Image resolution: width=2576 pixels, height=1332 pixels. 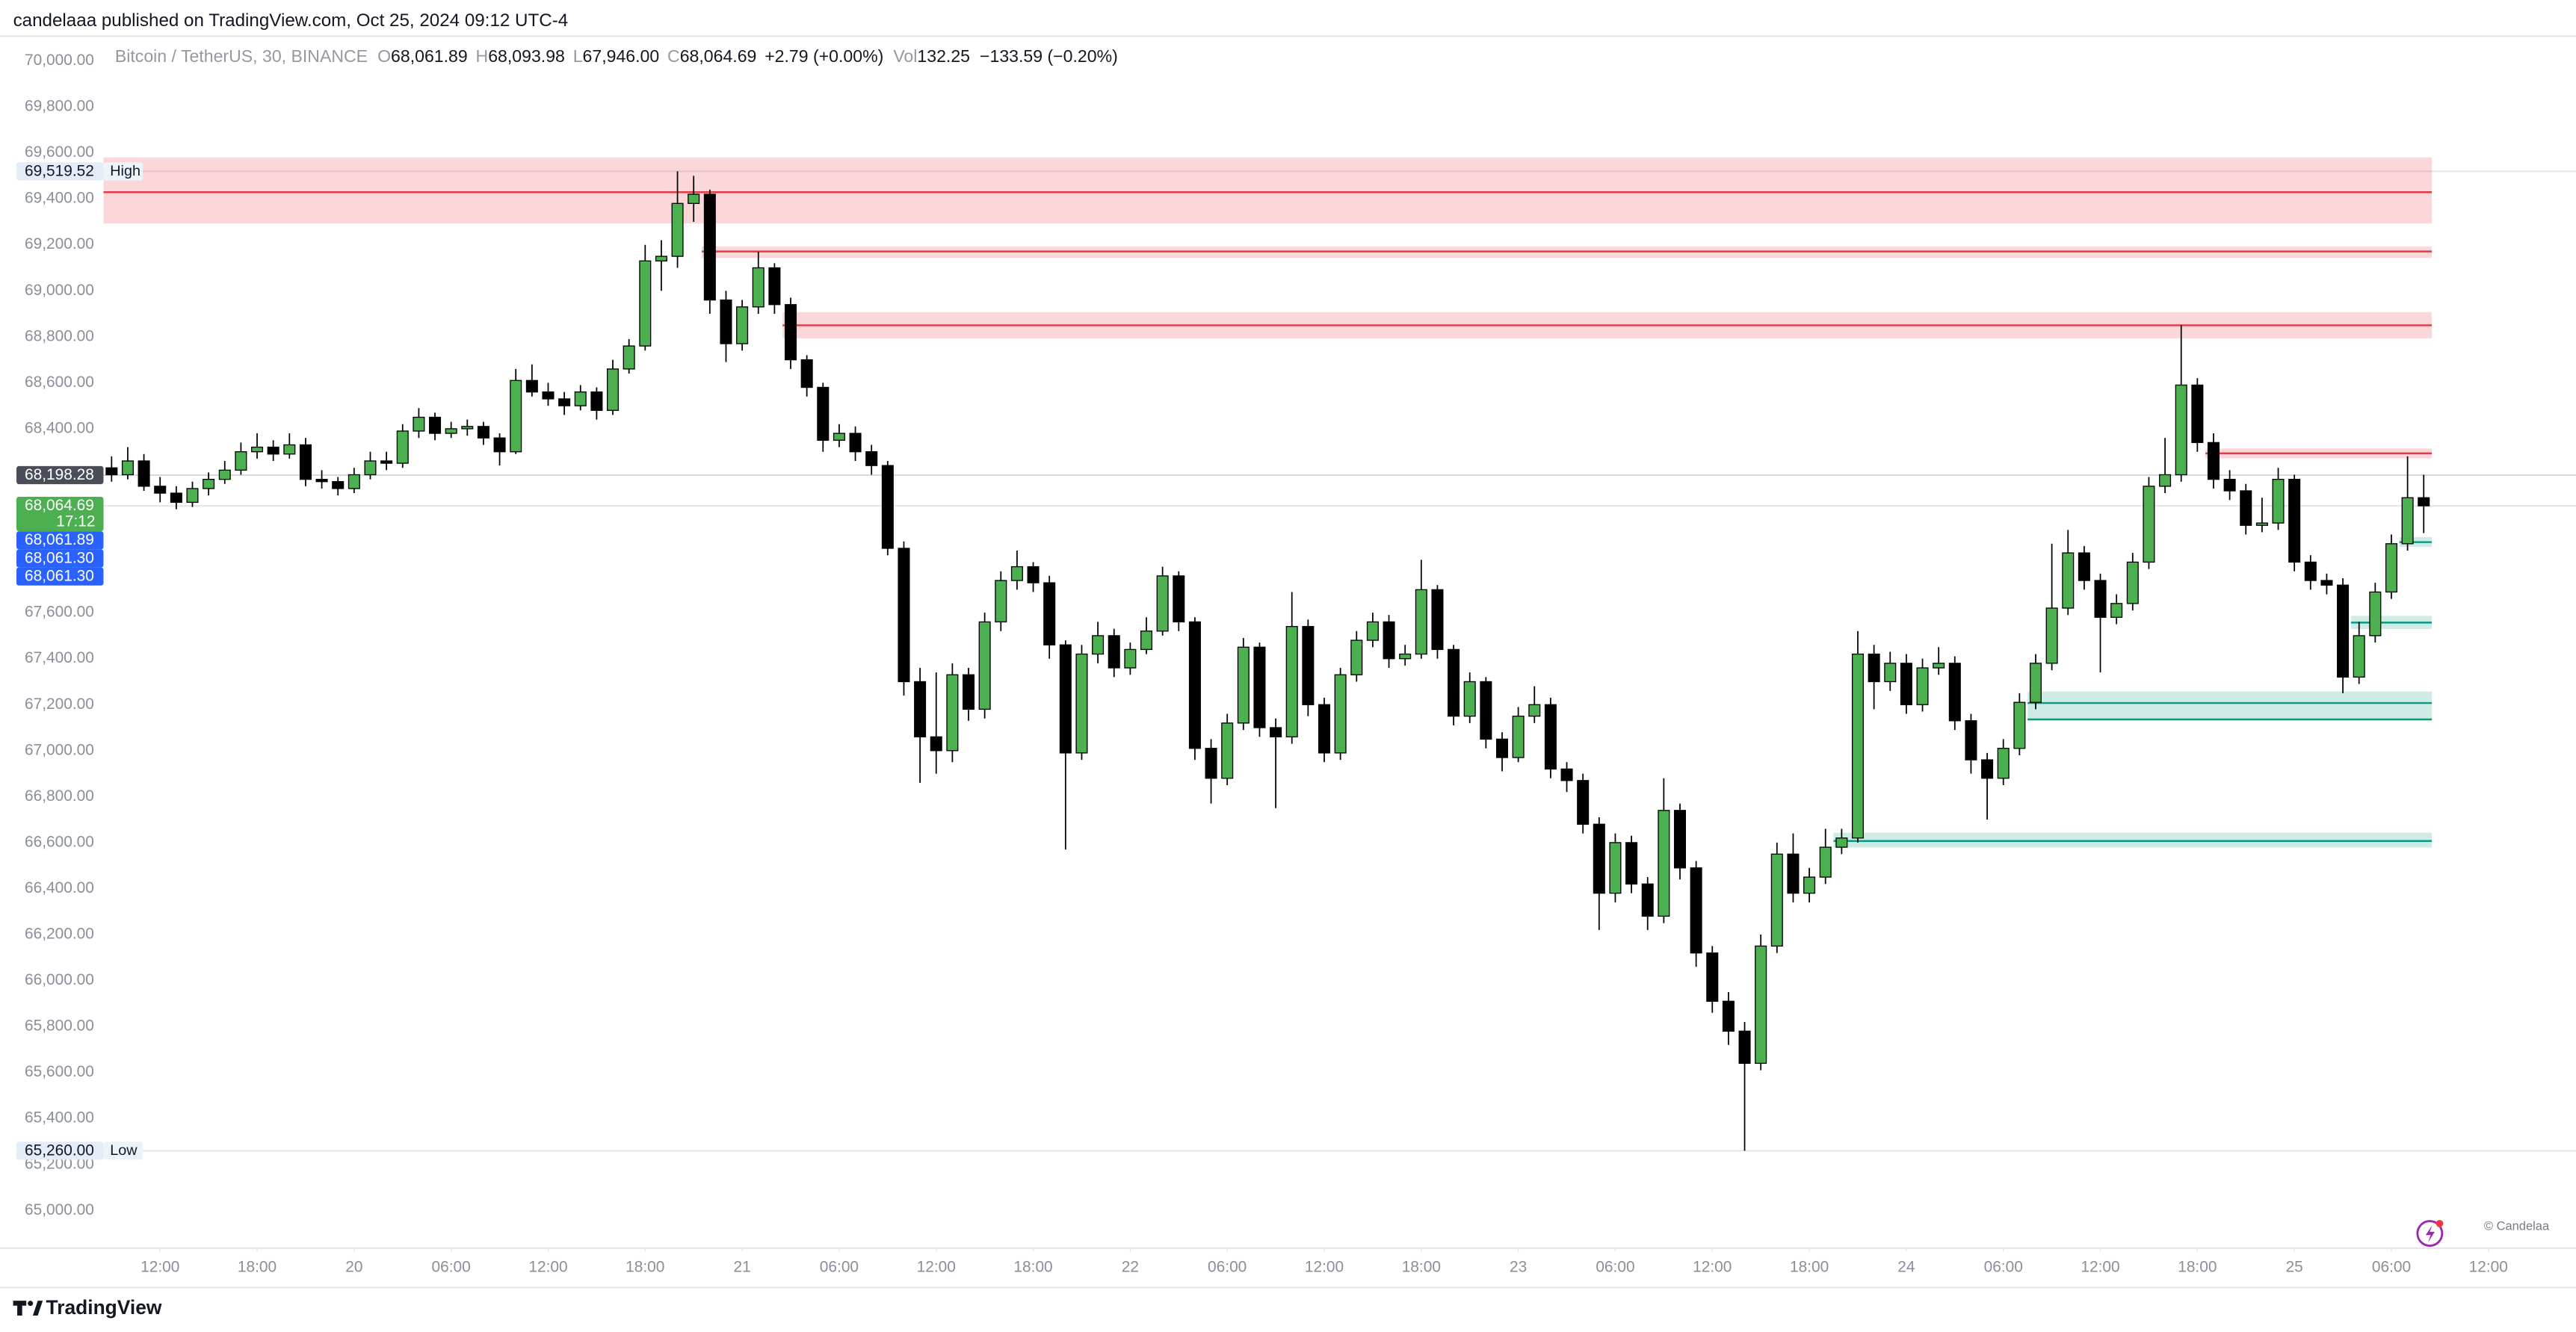 I want to click on legend-key: C, so click(x=673, y=56).